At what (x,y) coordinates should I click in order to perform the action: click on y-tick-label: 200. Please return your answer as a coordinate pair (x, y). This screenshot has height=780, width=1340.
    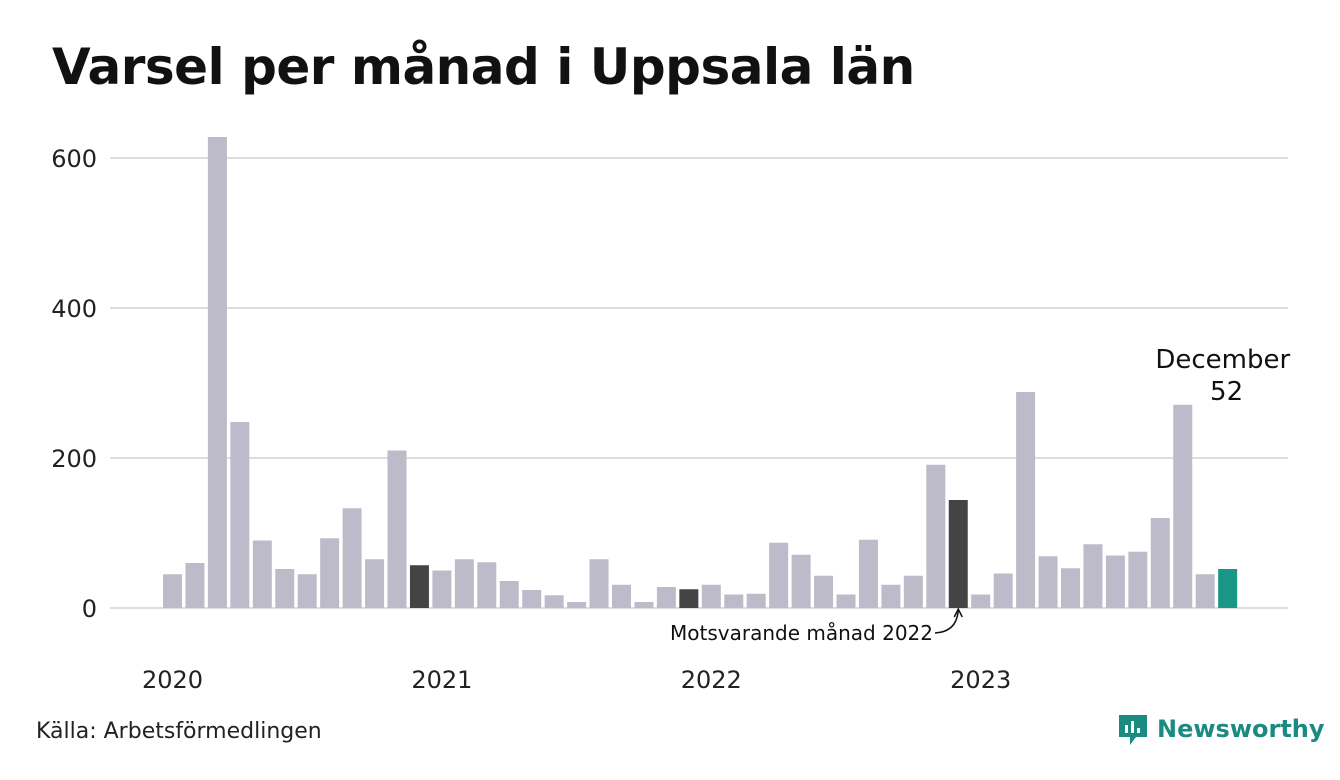
    Looking at the image, I should click on (74, 459).